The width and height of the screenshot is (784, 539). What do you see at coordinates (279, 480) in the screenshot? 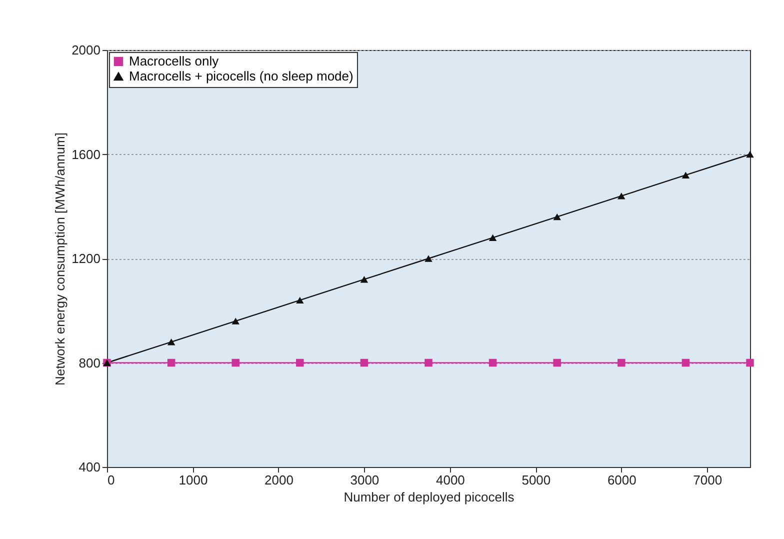
I see `x-tick-label: 2000` at bounding box center [279, 480].